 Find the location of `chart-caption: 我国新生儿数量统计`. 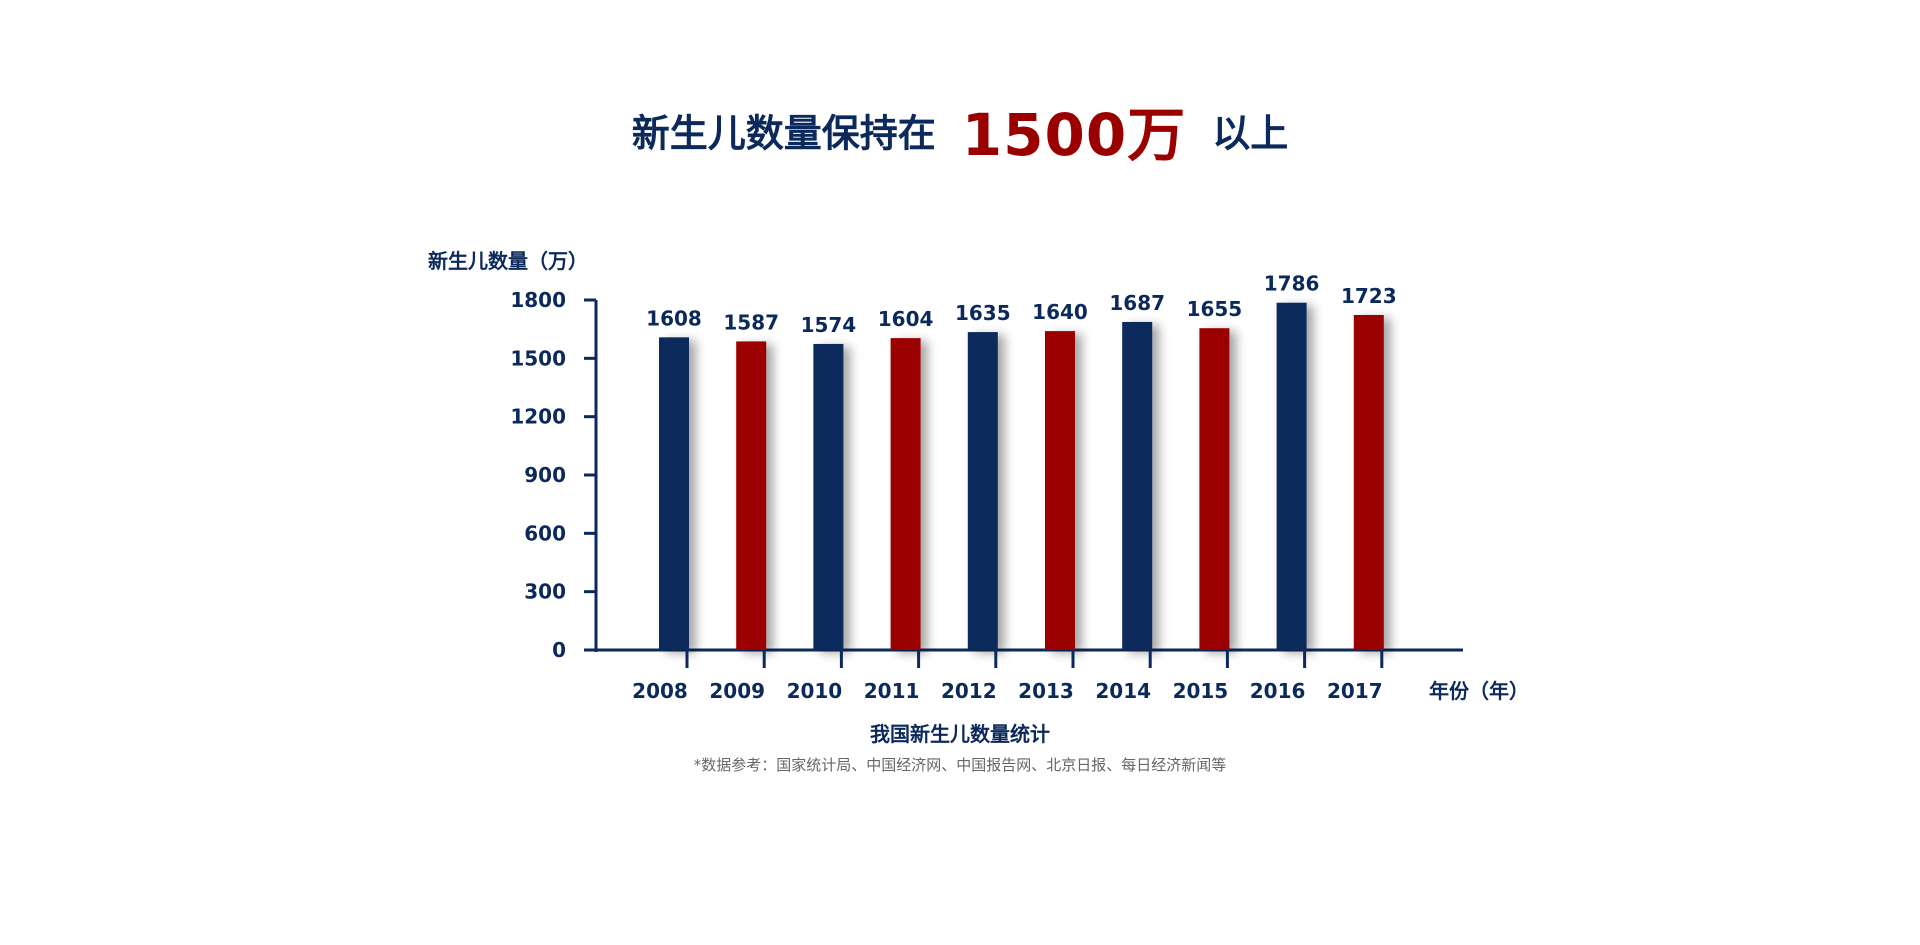

chart-caption: 我国新生儿数量统计 is located at coordinates (960, 734).